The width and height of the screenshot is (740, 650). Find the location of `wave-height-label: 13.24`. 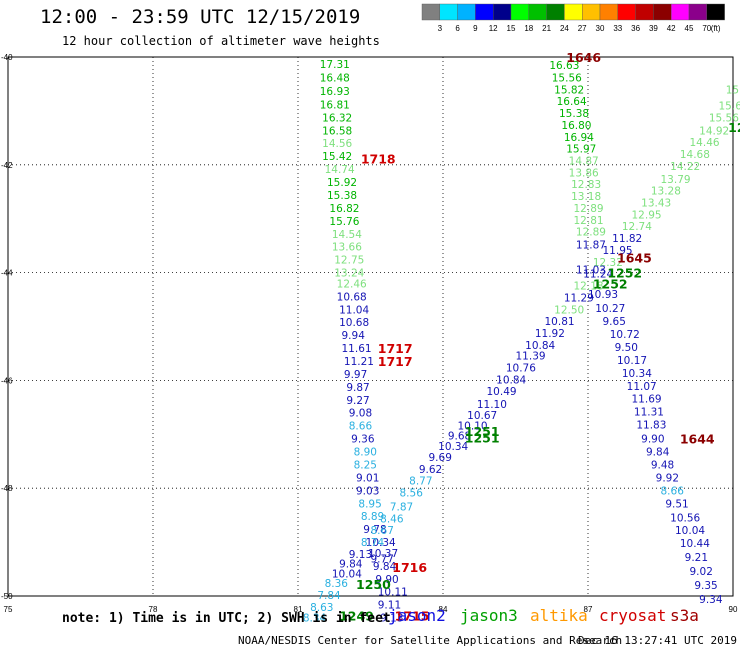

wave-height-label: 13.24 is located at coordinates (349, 274).